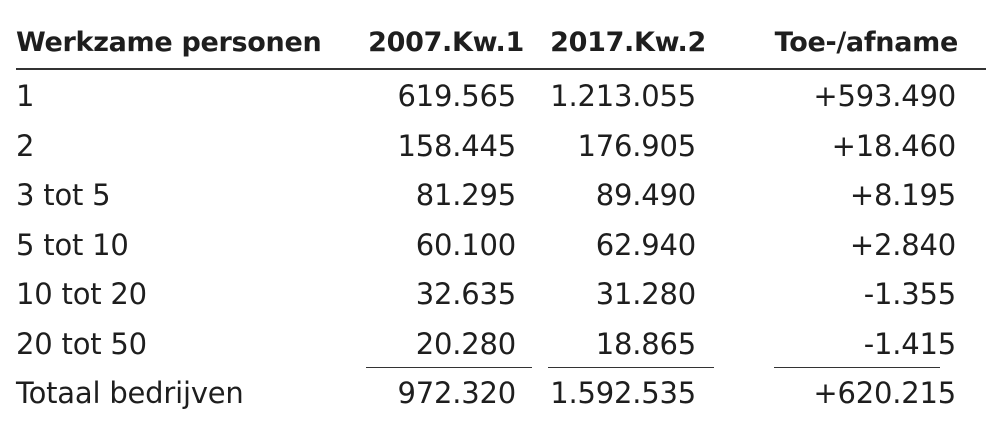 The height and width of the screenshot is (426, 1000). Describe the element at coordinates (169, 42) in the screenshot. I see `header-werkzame-personen: Werkzame personen` at that location.